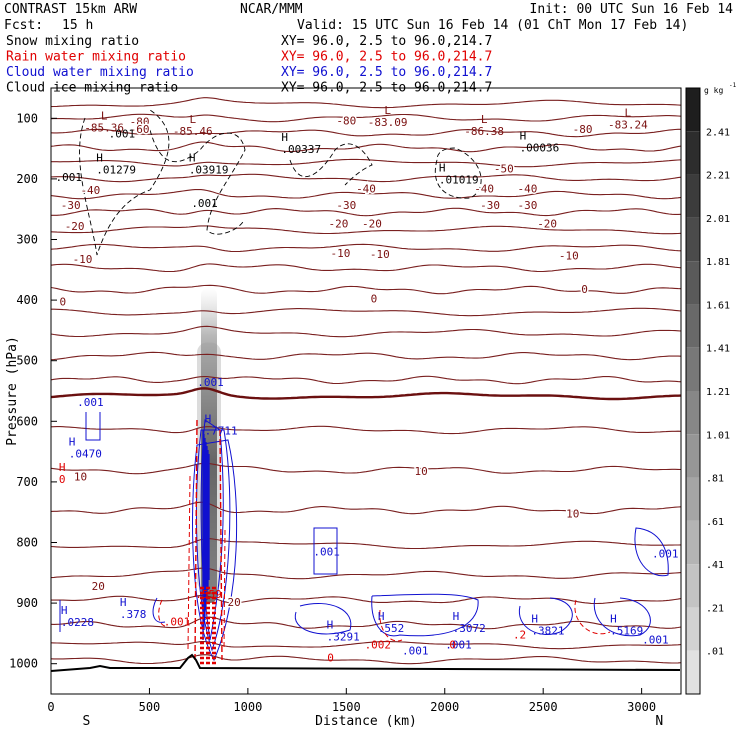 The image size is (740, 740). What do you see at coordinates (209, 169) in the screenshot?
I see `high-value: .03919` at bounding box center [209, 169].